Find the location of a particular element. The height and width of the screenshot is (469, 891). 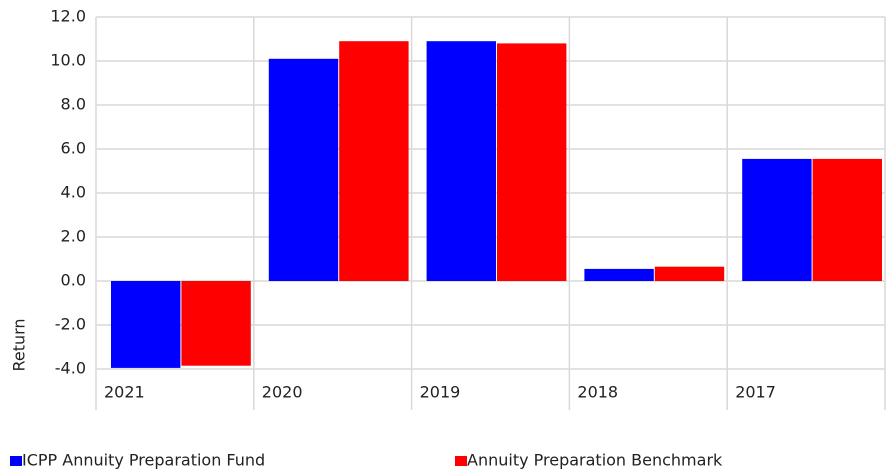

legend-label: ICPP Annuity Preparation Fund is located at coordinates (143, 460).